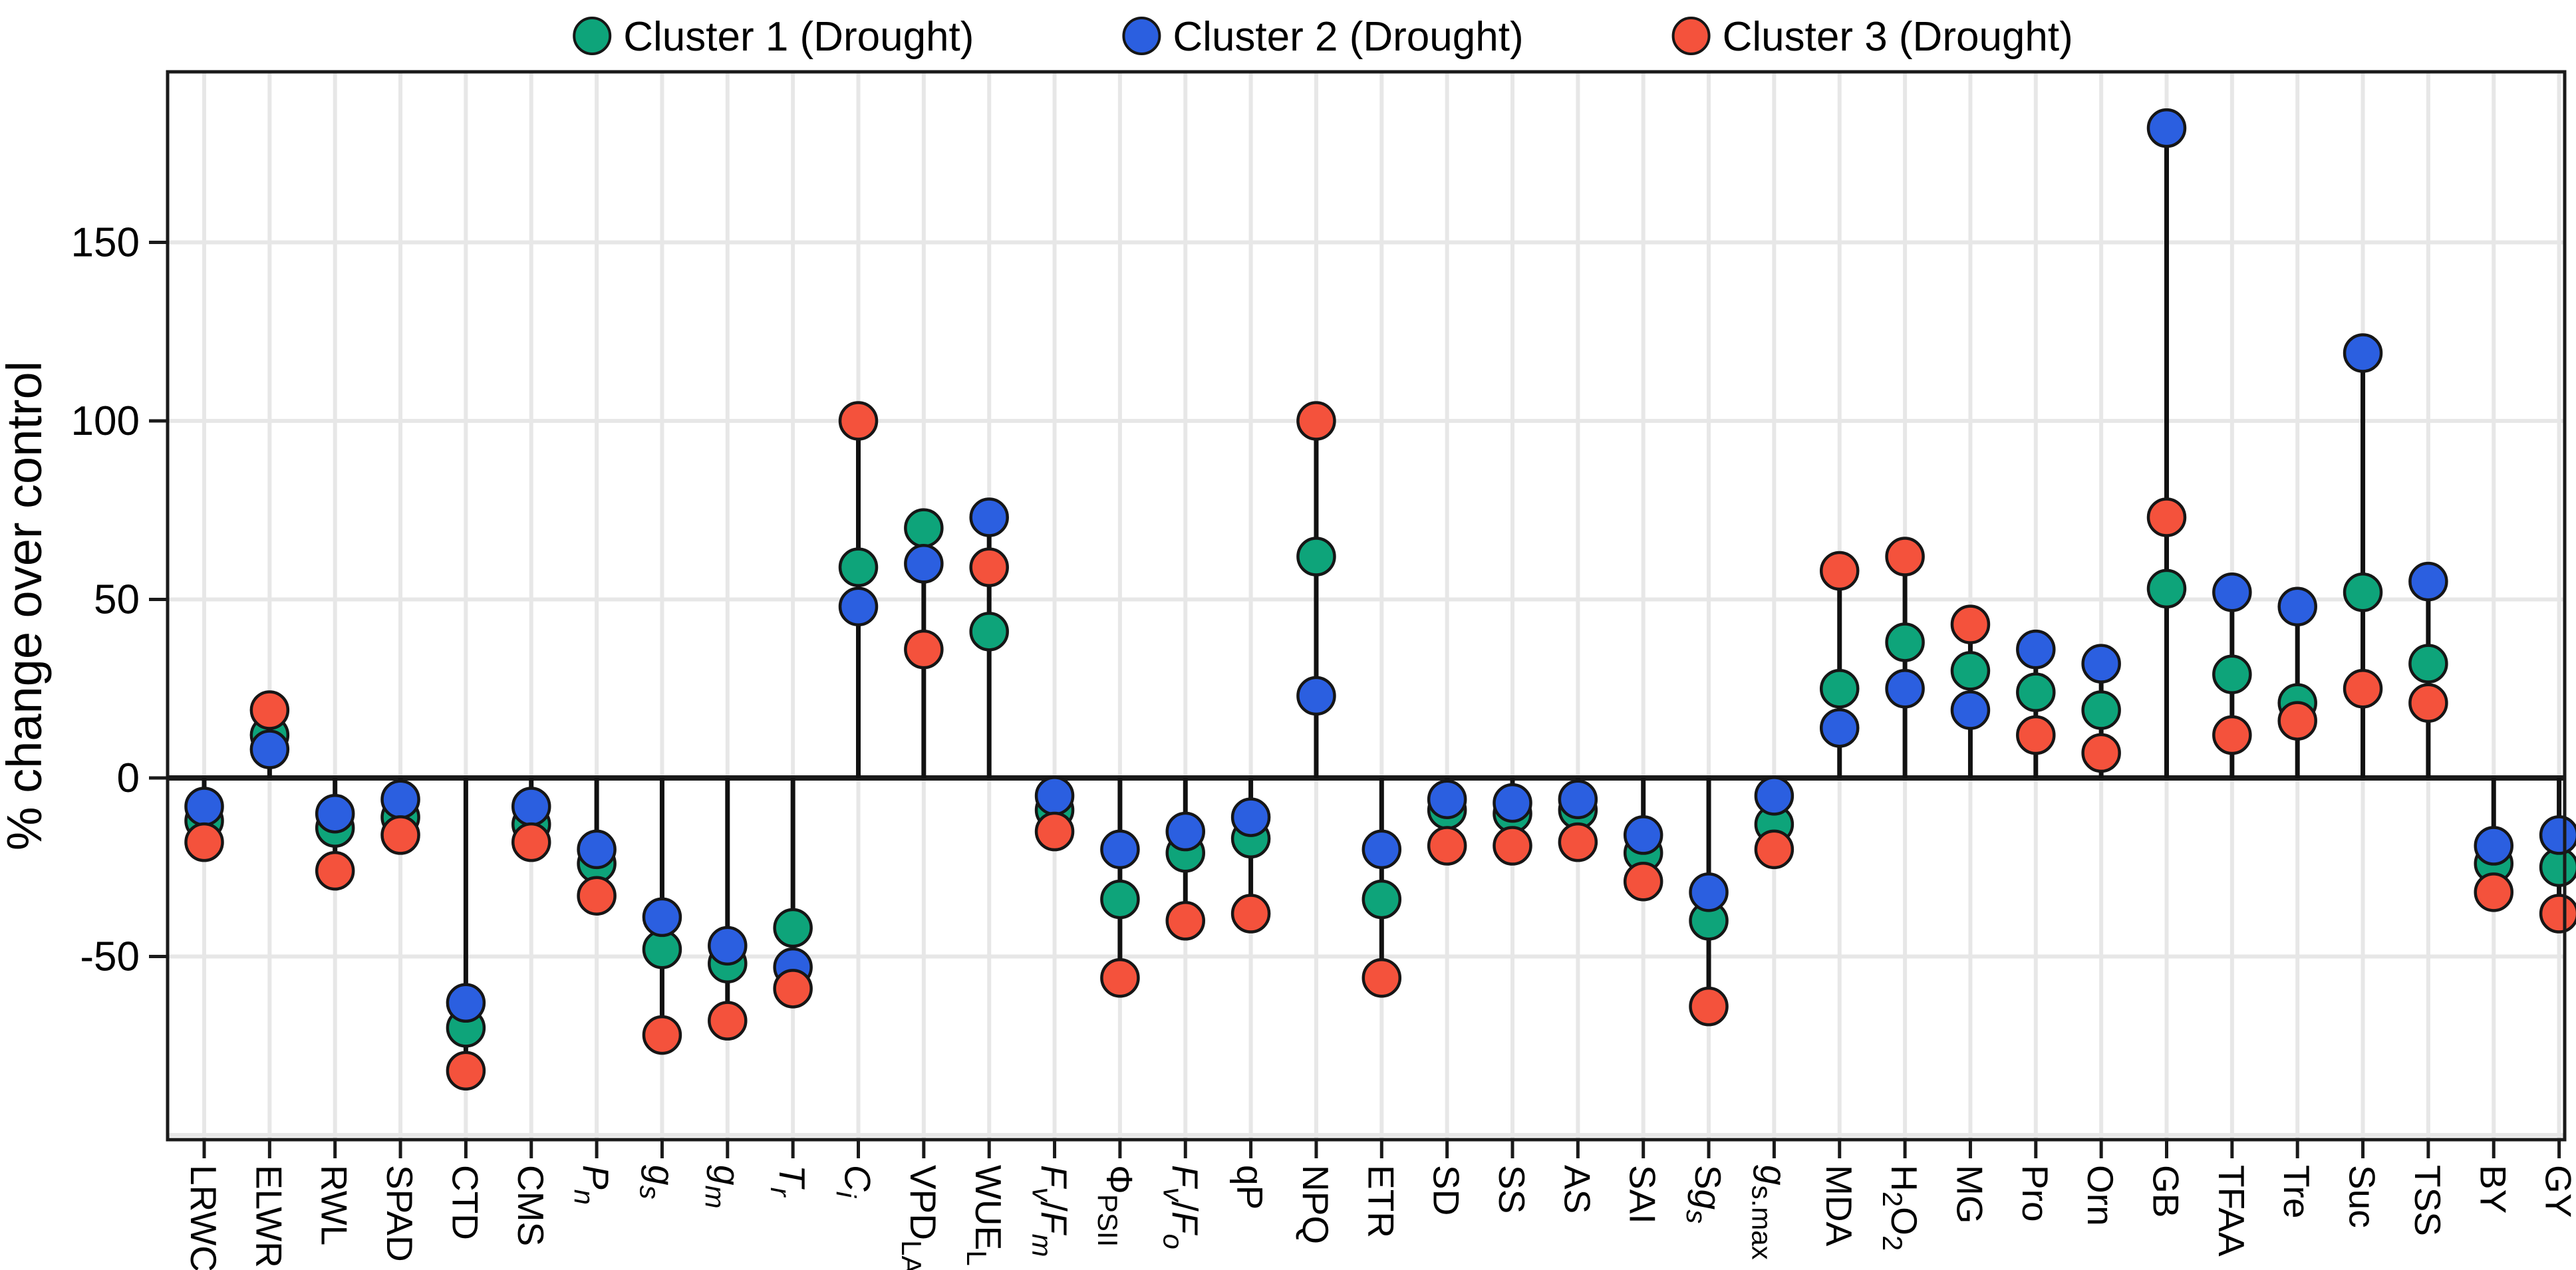  Describe the element at coordinates (105, 421) in the screenshot. I see `y-tick-label: 100` at that location.